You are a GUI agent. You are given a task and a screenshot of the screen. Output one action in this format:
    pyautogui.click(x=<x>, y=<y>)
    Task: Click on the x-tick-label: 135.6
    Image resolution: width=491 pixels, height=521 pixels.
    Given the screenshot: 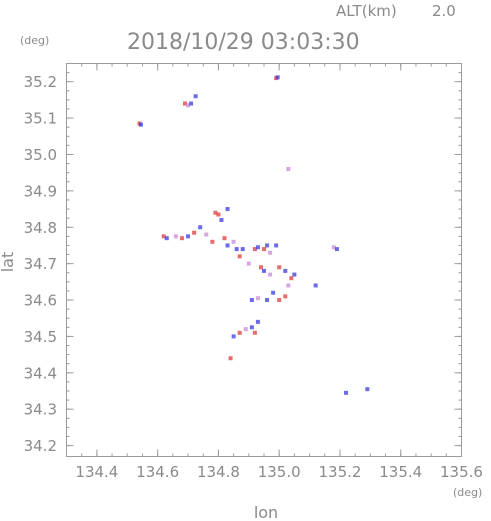 What is the action you would take?
    pyautogui.click(x=461, y=472)
    